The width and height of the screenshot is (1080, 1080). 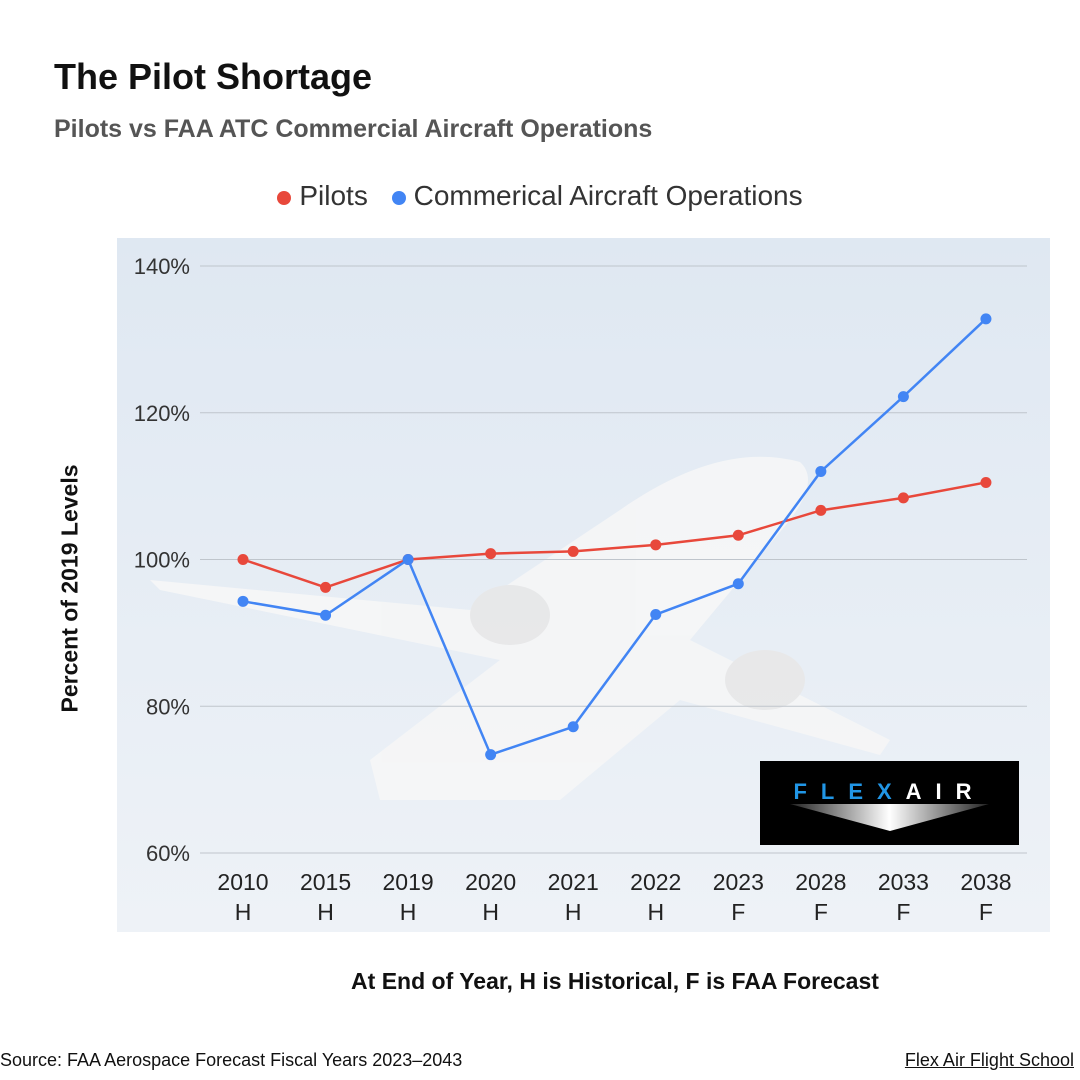 What do you see at coordinates (162, 413) in the screenshot?
I see `y-tick-label: 120%` at bounding box center [162, 413].